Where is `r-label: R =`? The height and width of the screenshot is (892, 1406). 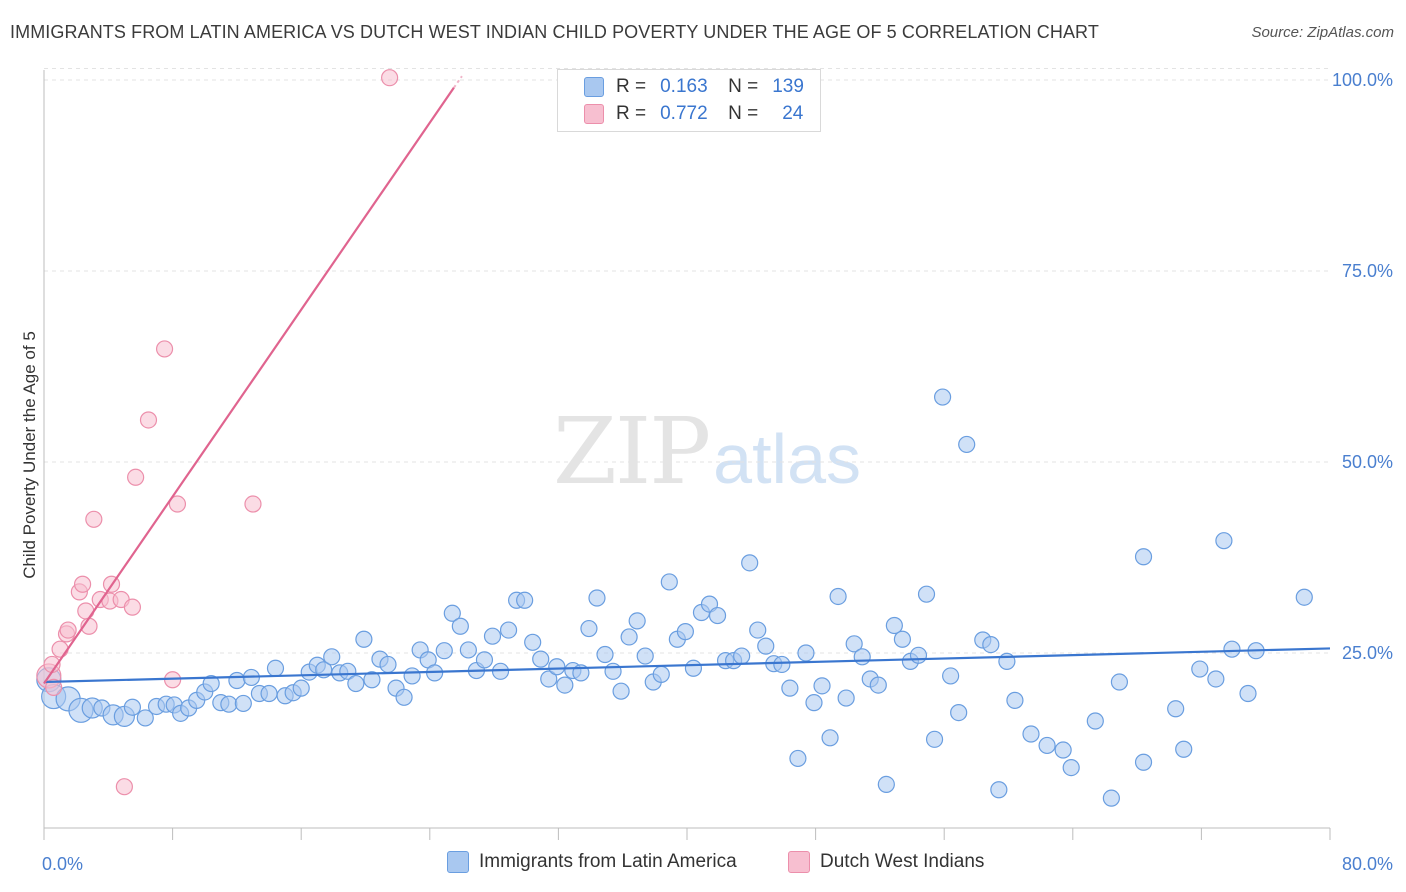 r-label: R = is located at coordinates (631, 86).